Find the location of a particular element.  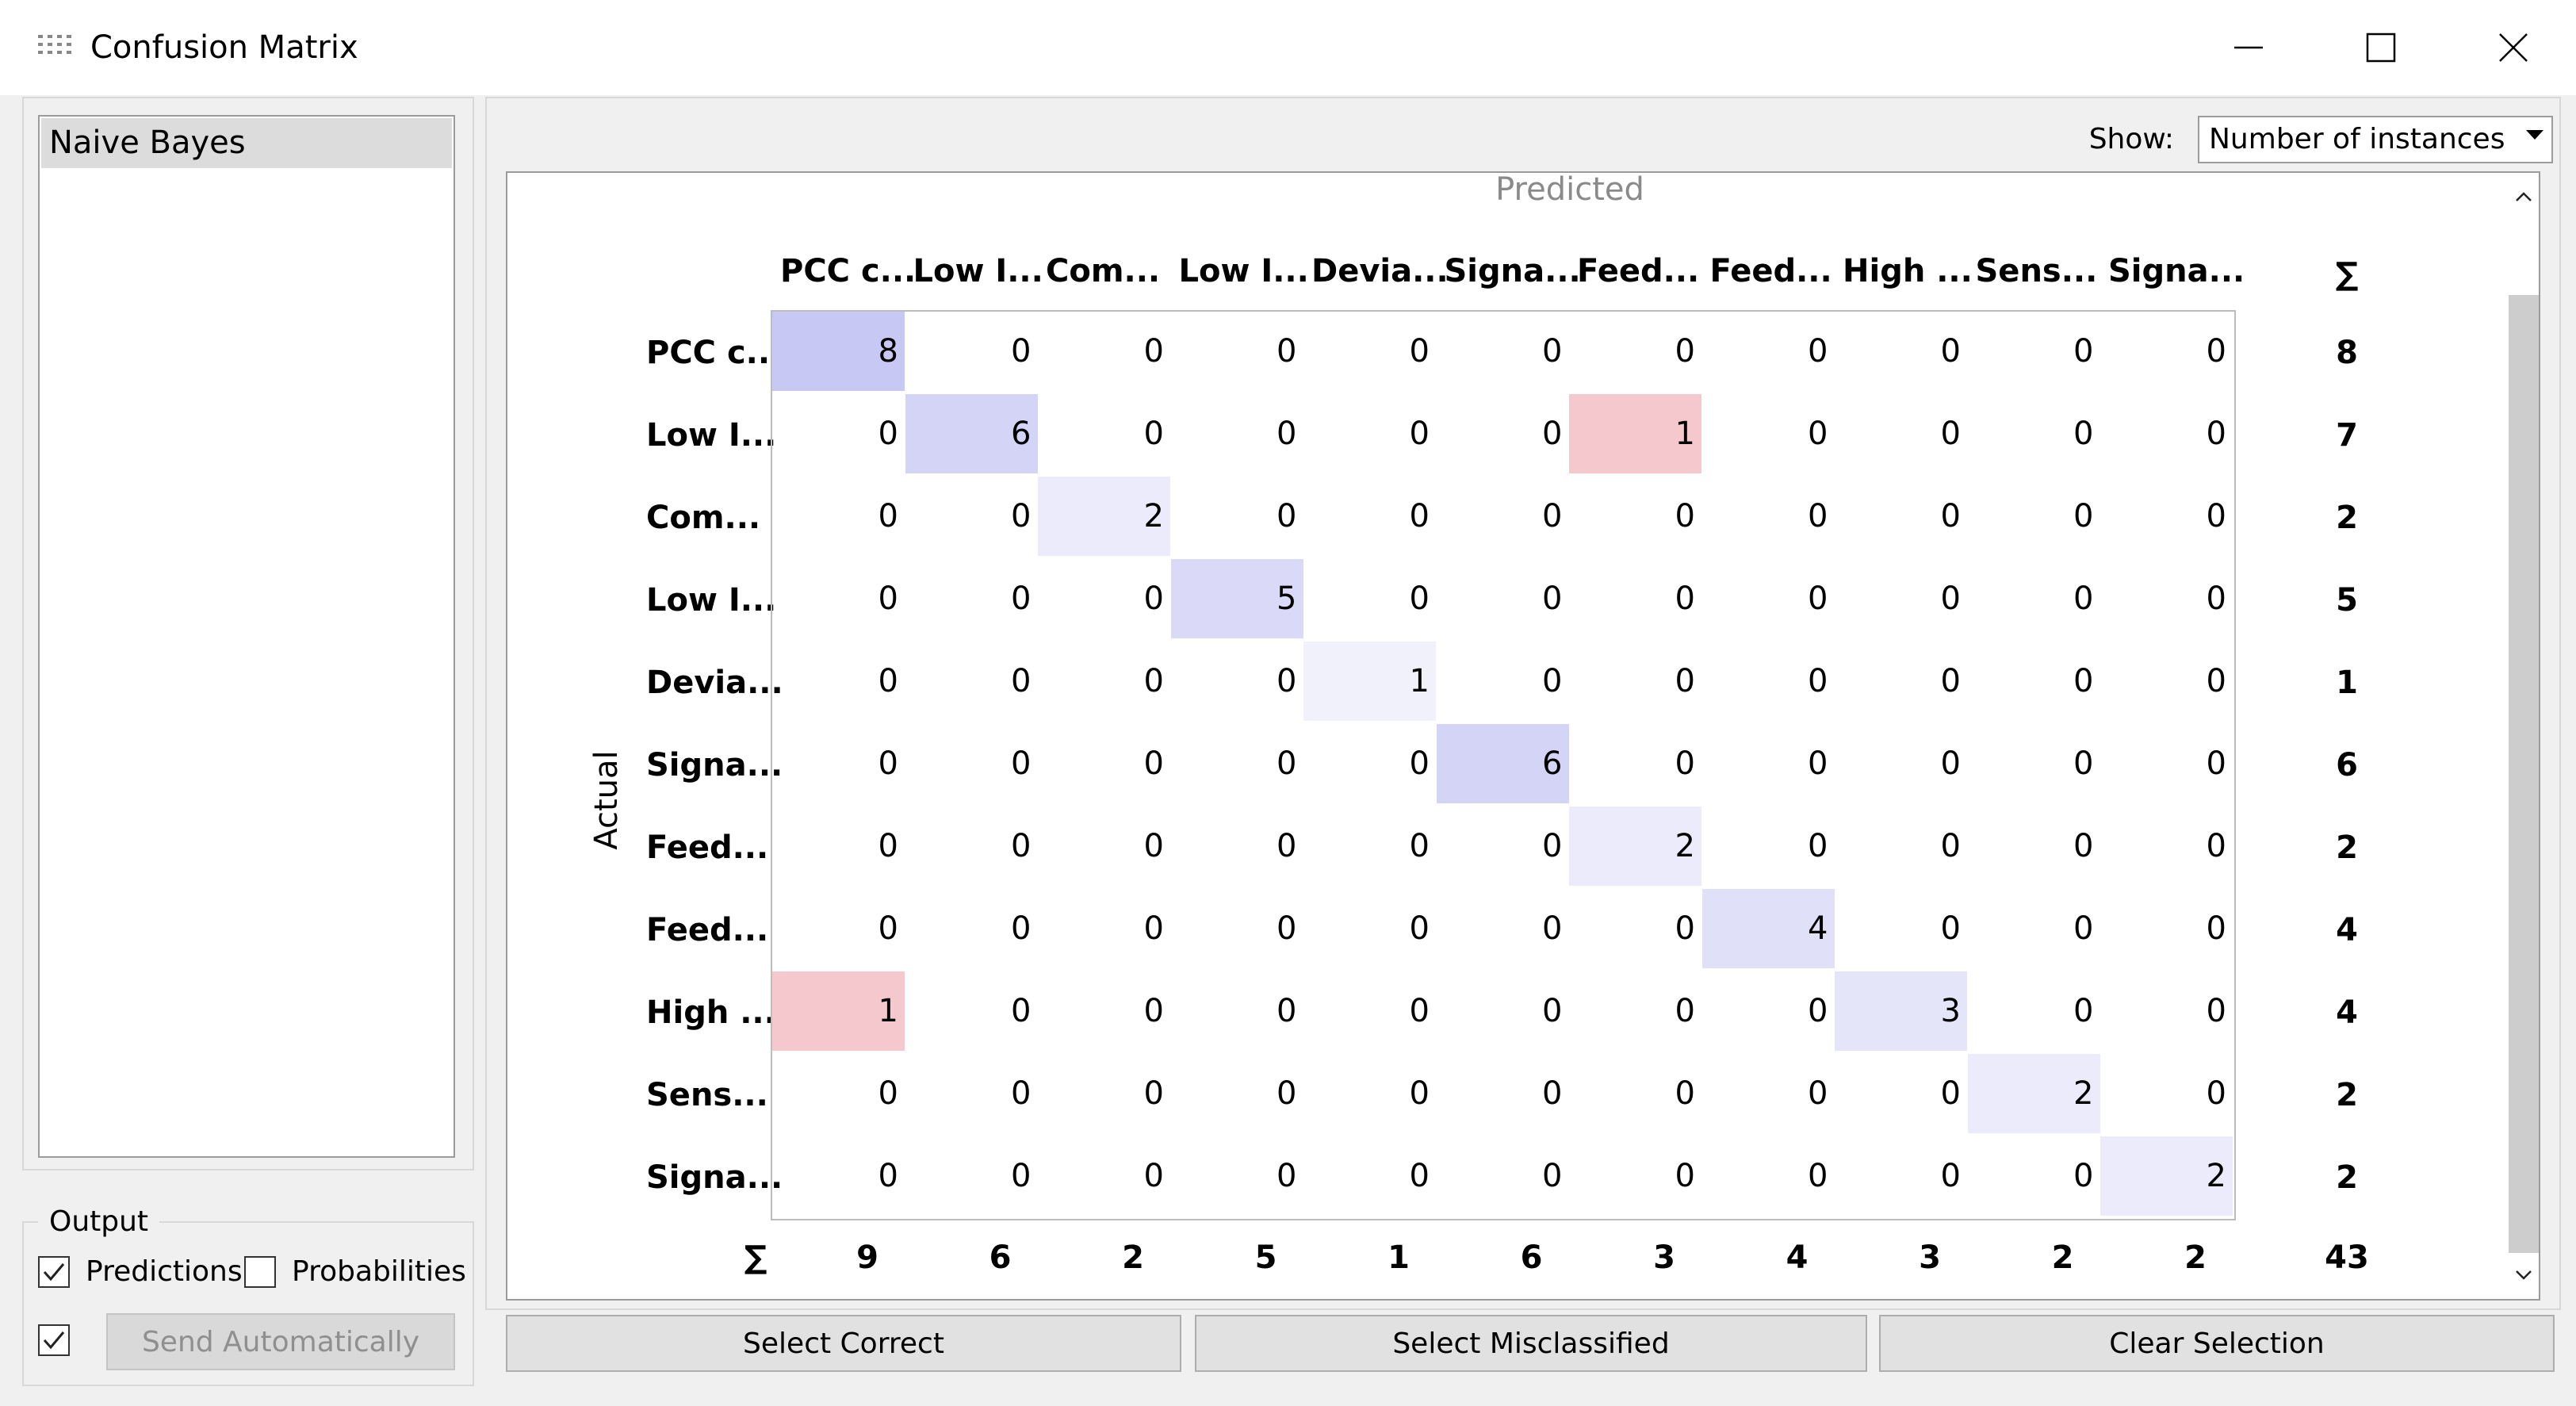

matrix-cell: 5 is located at coordinates (1236, 598).